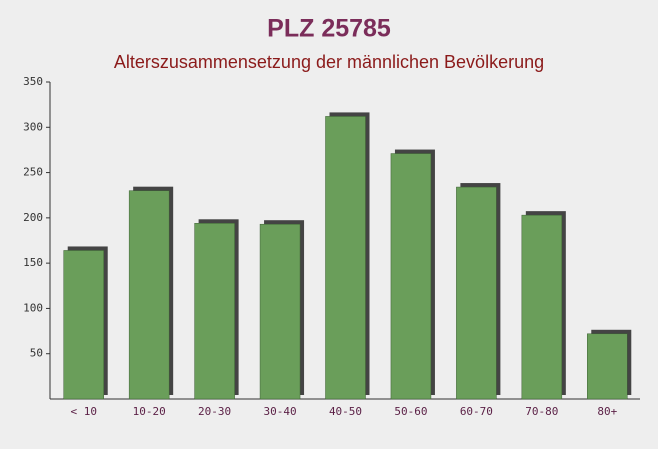 The image size is (658, 449). Describe the element at coordinates (279, 411) in the screenshot. I see `x-tick-label: 30-40` at that location.